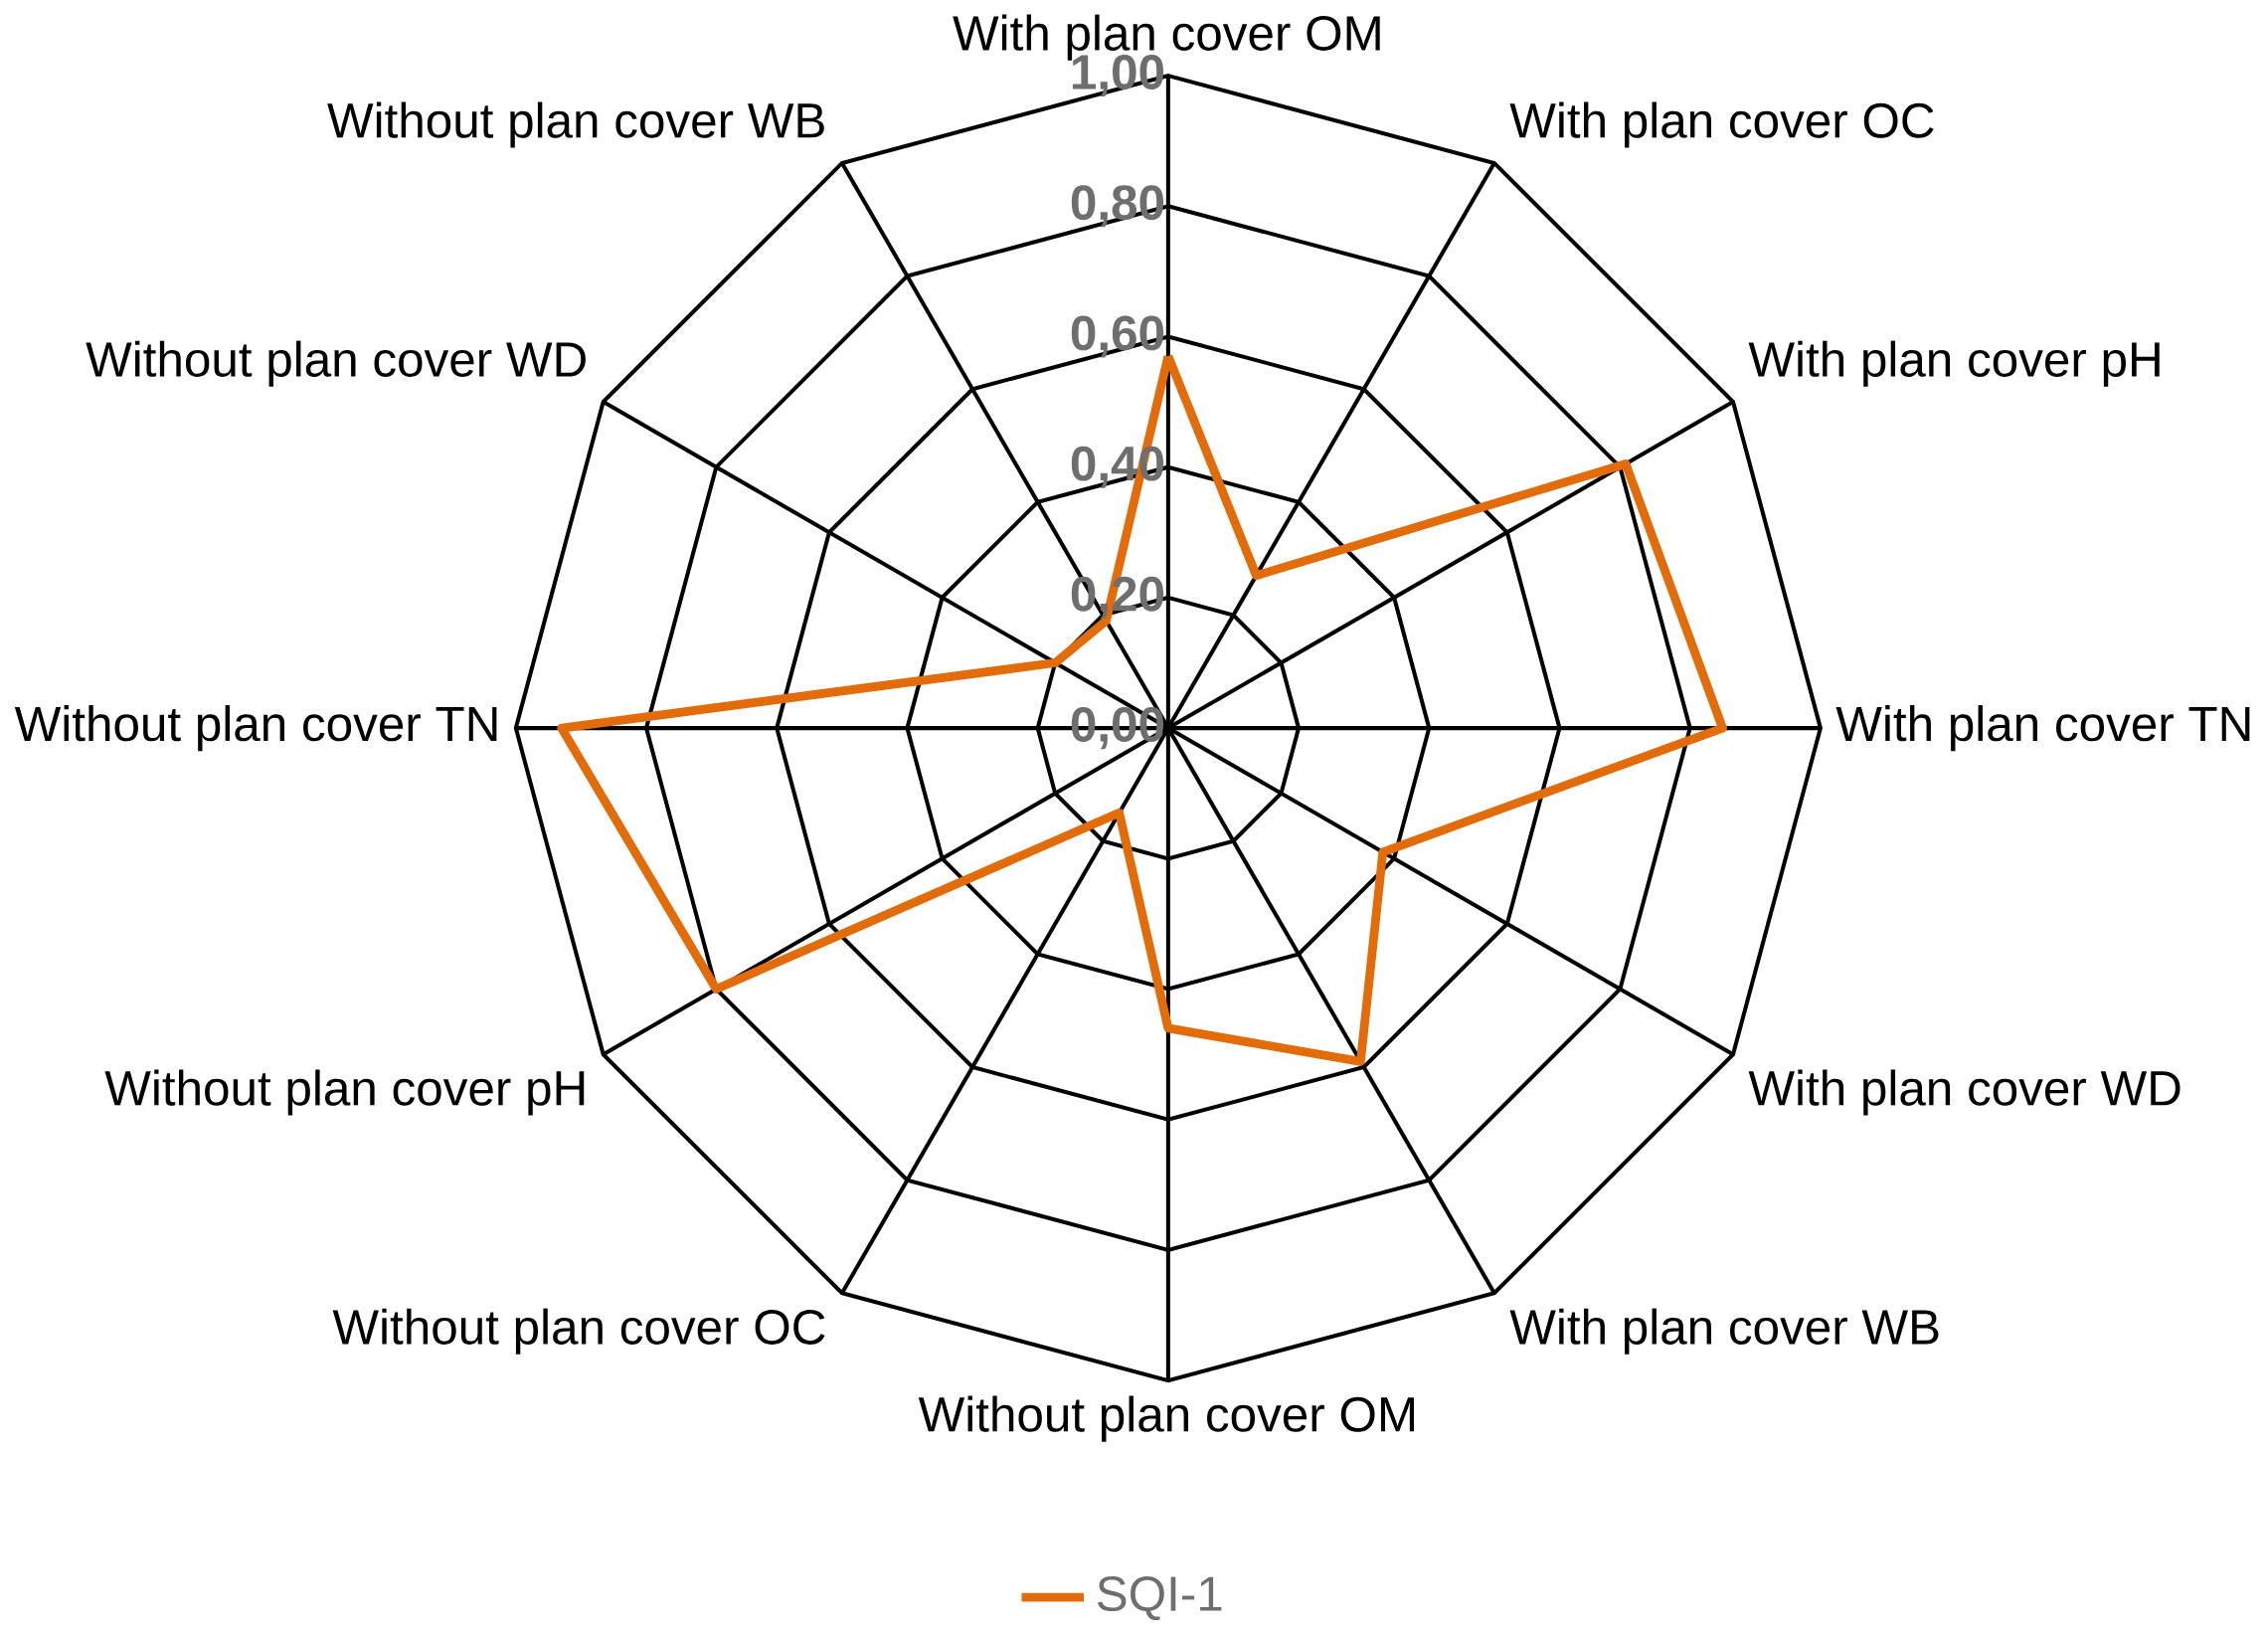  Describe the element at coordinates (1166, 1418) in the screenshot. I see `spoke-label: Without plan cover OM` at that location.